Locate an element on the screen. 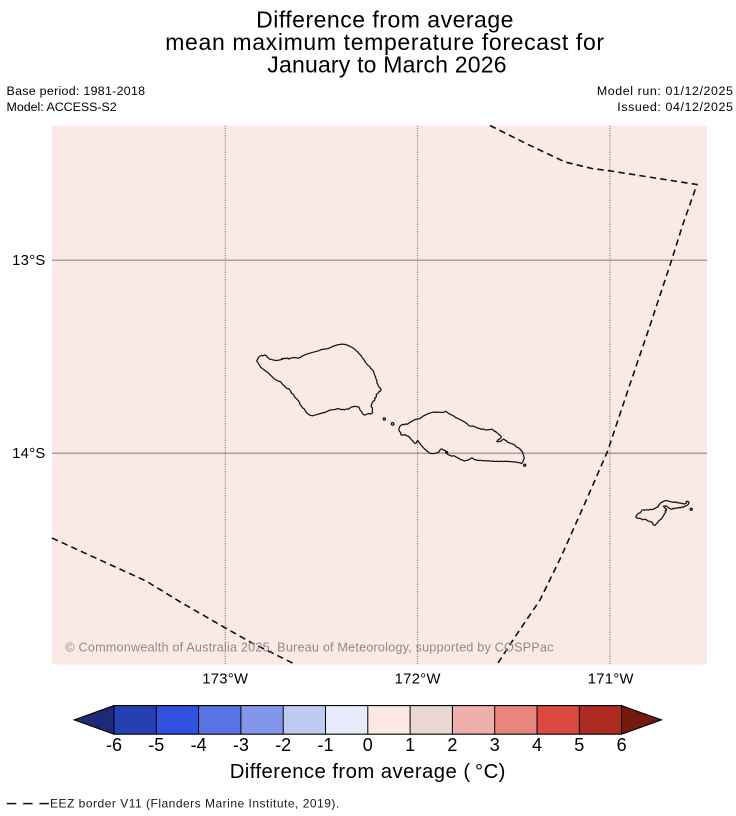 This screenshot has width=736, height=816. svg-text: Issued: 04/12/2025 is located at coordinates (675, 107).